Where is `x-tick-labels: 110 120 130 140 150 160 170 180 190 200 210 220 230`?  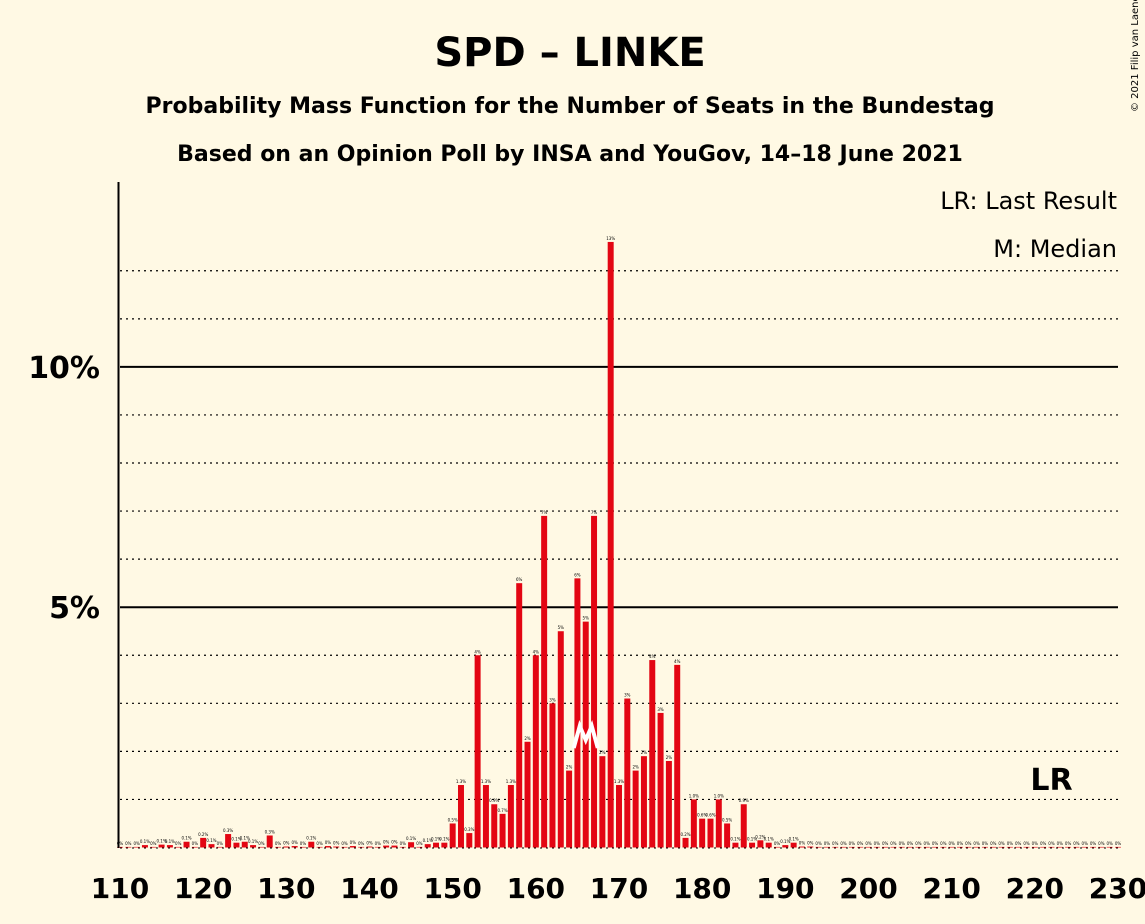
x-tick-labels: 110 120 130 140 150 160 170 180 190 200 210 220 230 is located at coordinates (618, 888).